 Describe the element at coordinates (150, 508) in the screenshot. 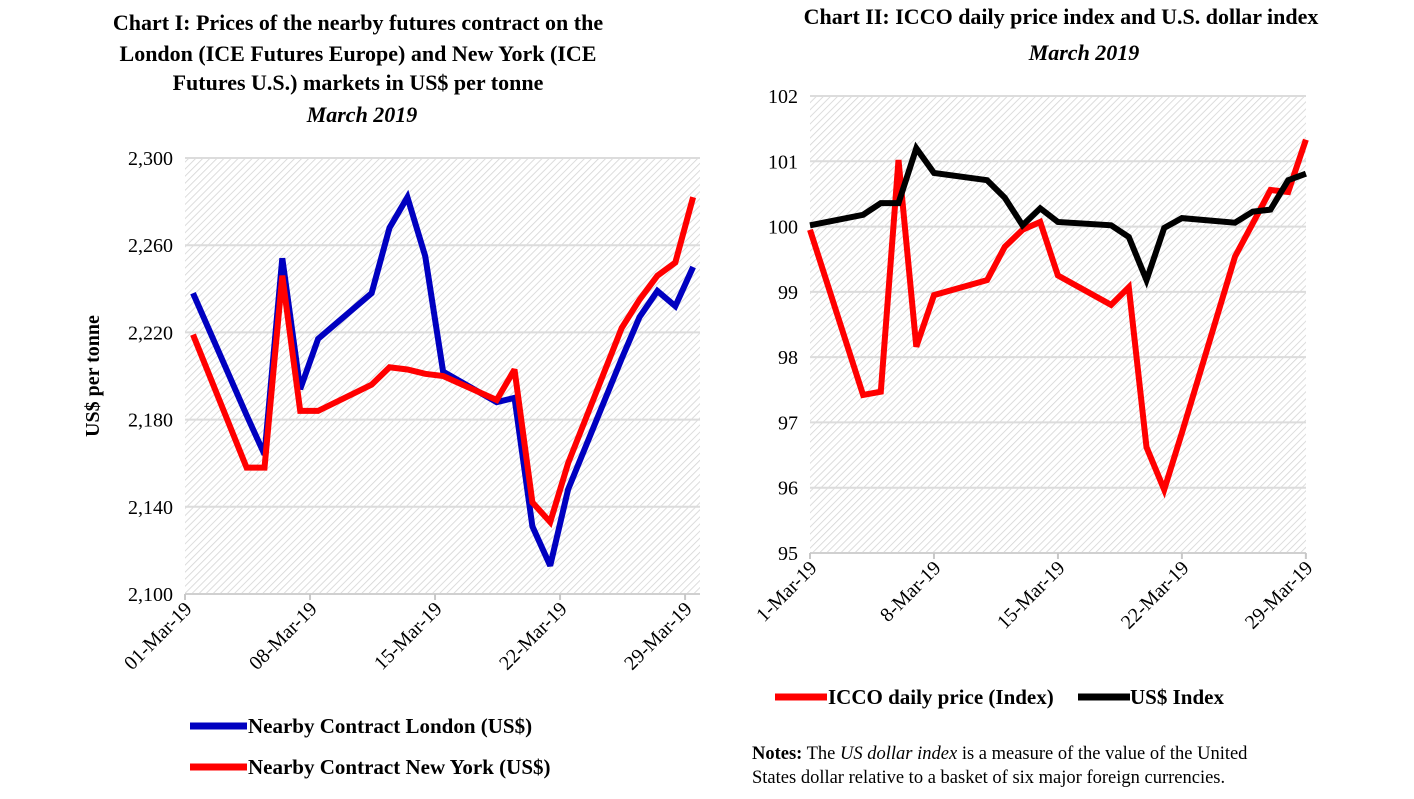

I see `y-tick-label: 2,140` at that location.